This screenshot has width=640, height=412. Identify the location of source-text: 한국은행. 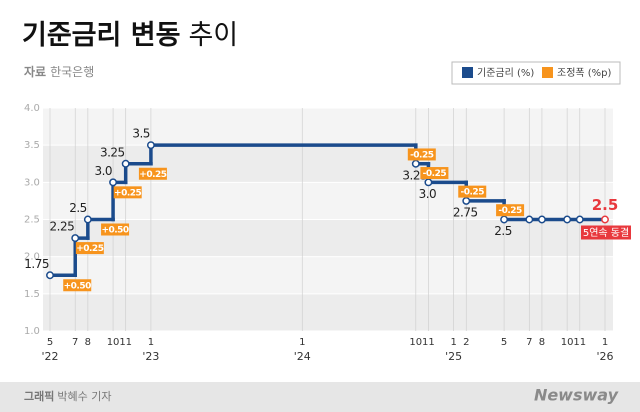
(72, 71).